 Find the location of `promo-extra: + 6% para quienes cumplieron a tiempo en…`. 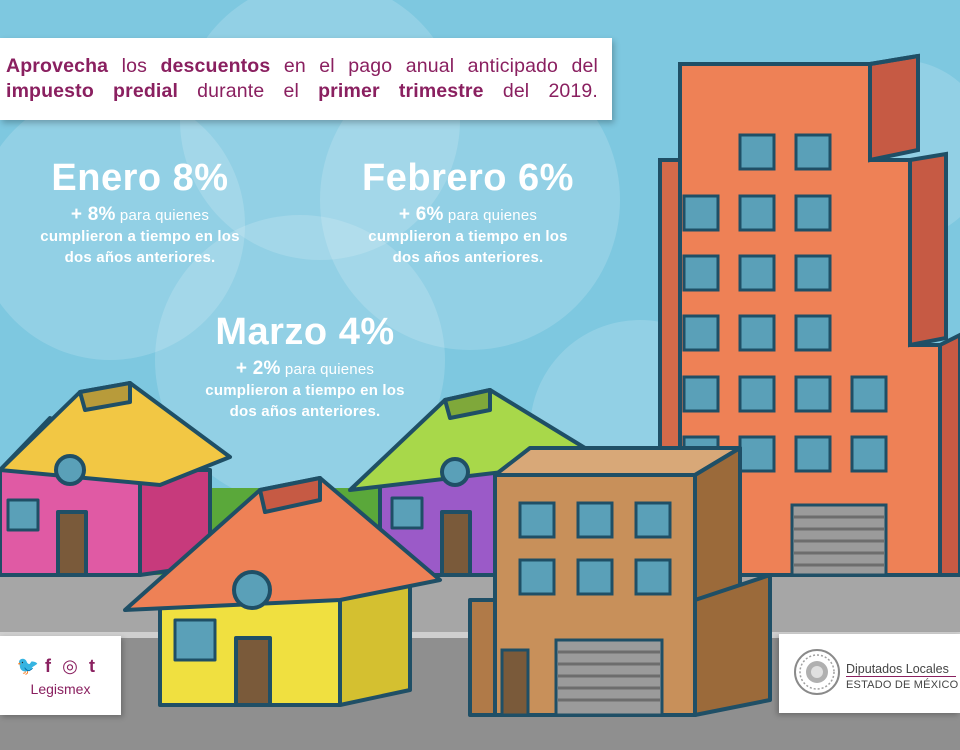

promo-extra: + 6% para quienes cumplieron a tiempo en… is located at coordinates (468, 235).